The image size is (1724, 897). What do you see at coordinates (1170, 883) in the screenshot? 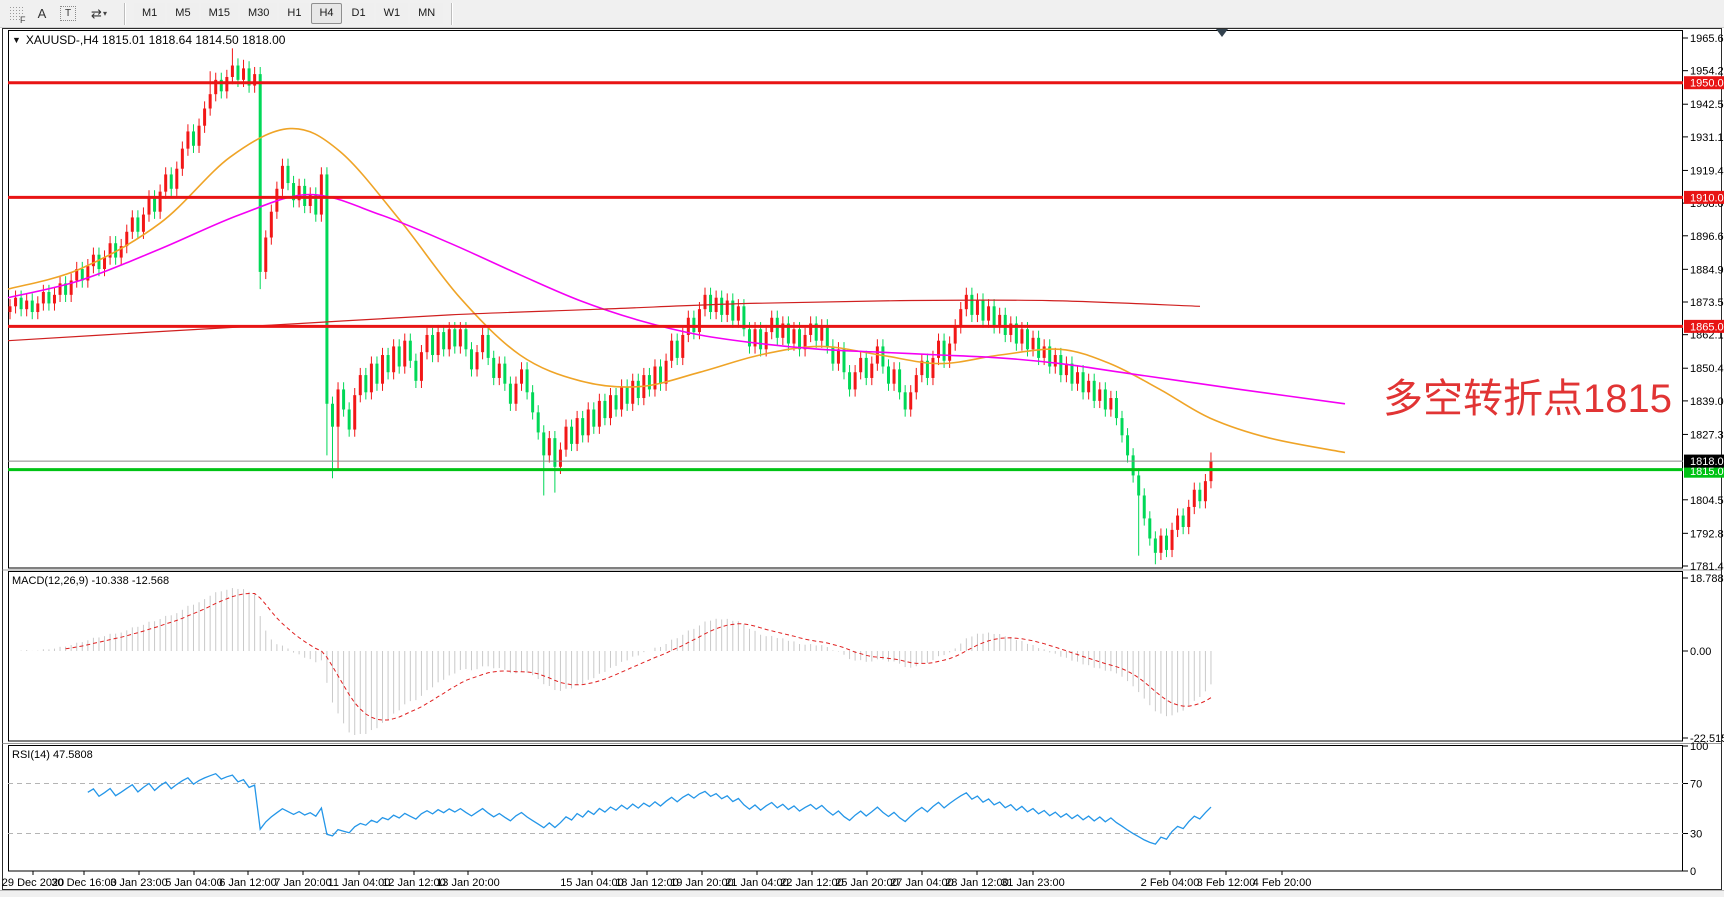
I see `svg-text: 2 Feb 04:00` at bounding box center [1170, 883].